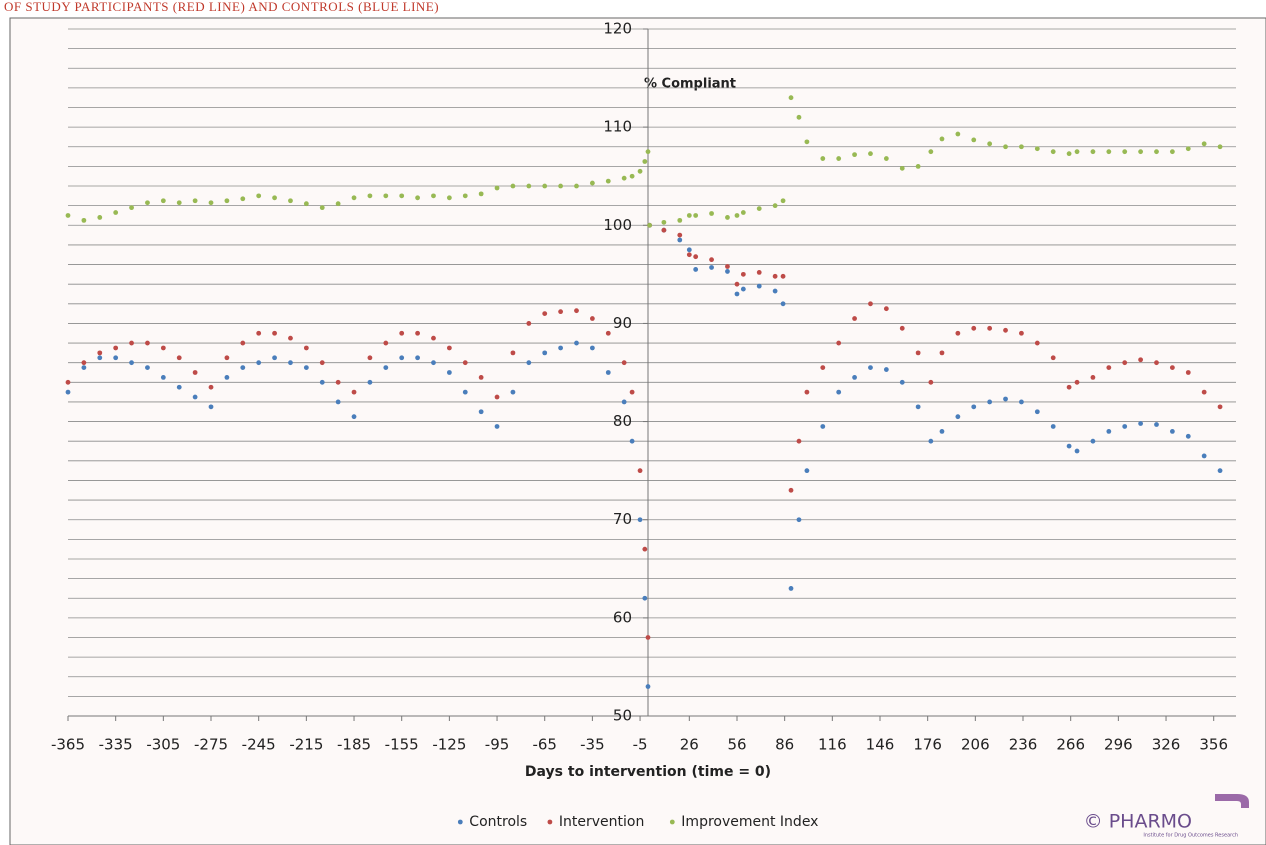 The height and width of the screenshot is (845, 1266). Describe the element at coordinates (116, 745) in the screenshot. I see `x-tick-label: -335` at that location.